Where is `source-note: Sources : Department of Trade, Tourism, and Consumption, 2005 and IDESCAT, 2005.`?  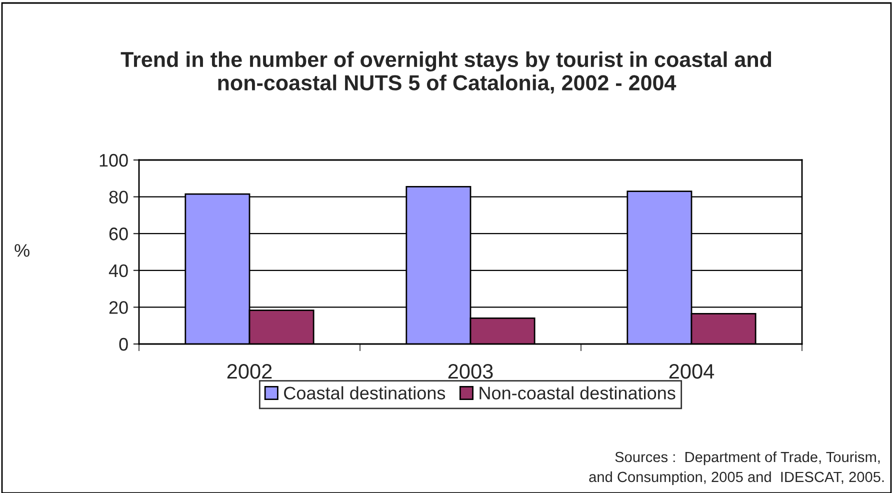
source-note: Sources : Department of Trade, Tourism, and Consumption, 2005 and IDESCAT, 2005. is located at coordinates (736, 468).